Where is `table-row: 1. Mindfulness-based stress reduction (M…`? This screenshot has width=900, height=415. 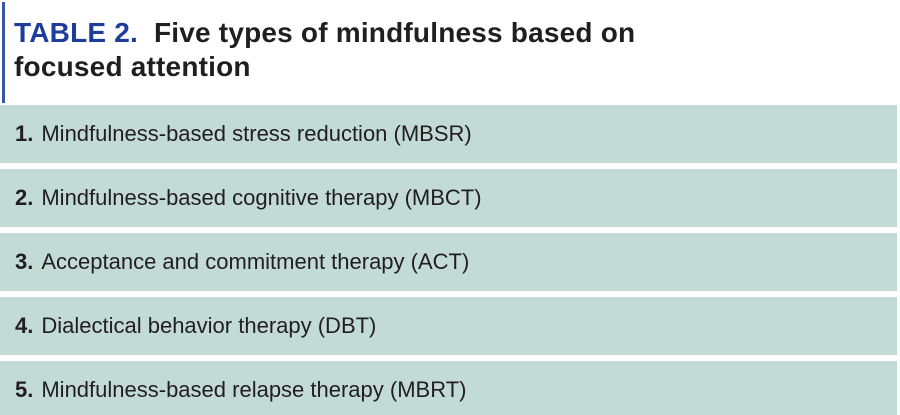
table-row: 1. Mindfulness-based stress reduction (M… is located at coordinates (448, 134).